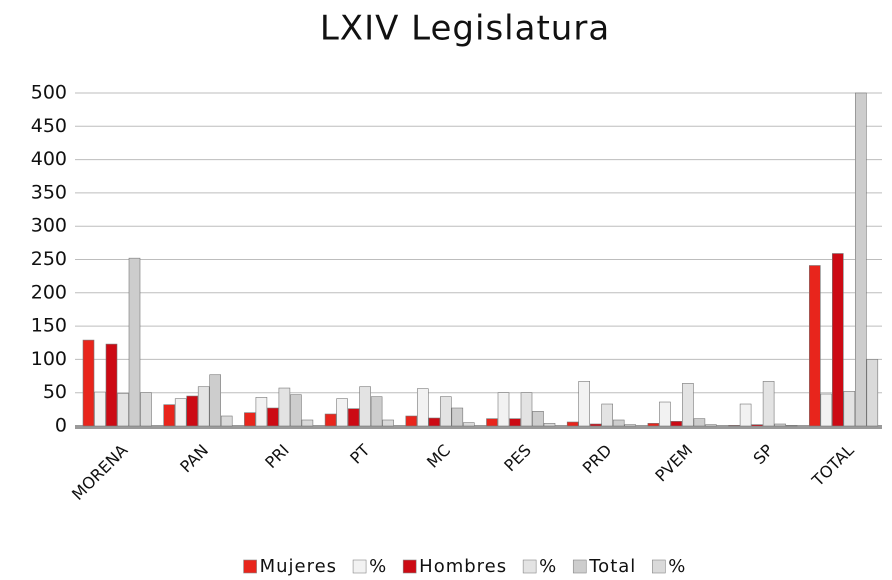 The width and height of the screenshot is (892, 580). Describe the element at coordinates (833, 466) in the screenshot. I see `x-tick-label: TOTAL` at that location.